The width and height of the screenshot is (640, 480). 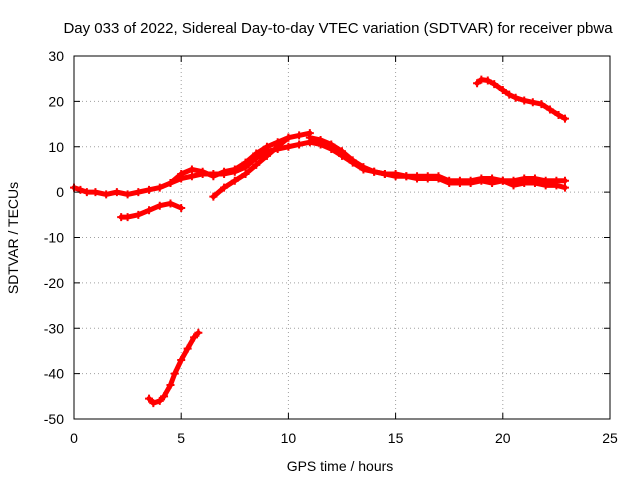 I want to click on y-tick-label: -30, so click(x=54, y=328).